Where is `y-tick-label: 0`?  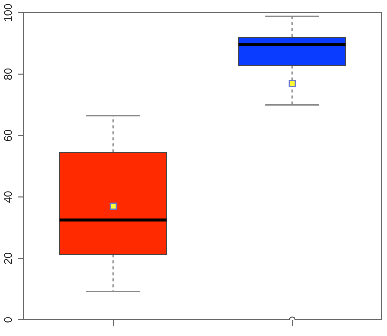 y-tick-label: 0 is located at coordinates (9, 320).